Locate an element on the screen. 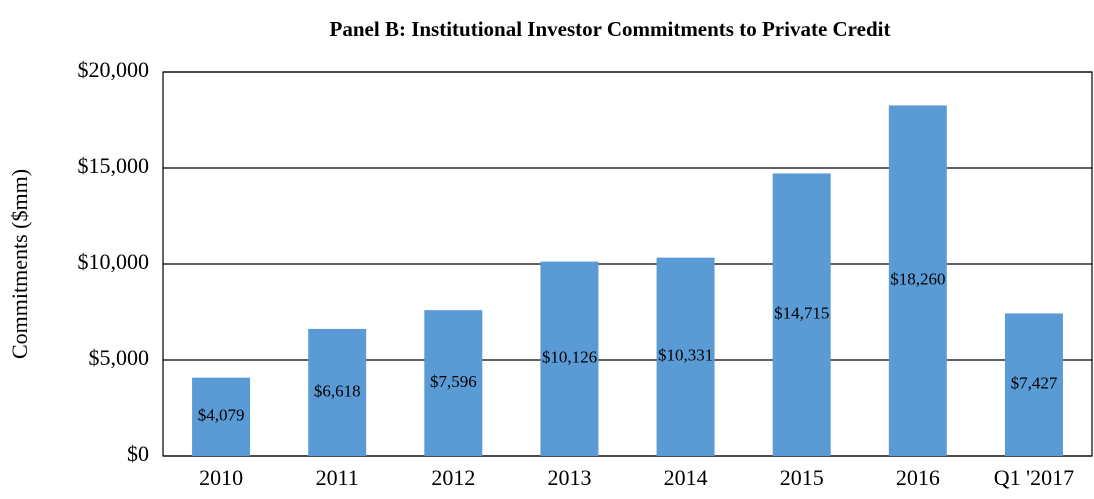  y-tick-label: $5,000 is located at coordinates (119, 357).